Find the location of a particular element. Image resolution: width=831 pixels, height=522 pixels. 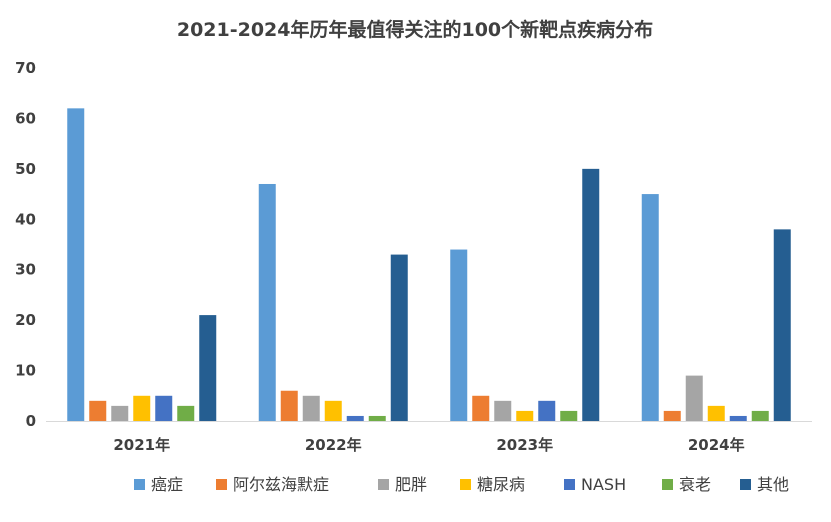

legend-label: 阿尔兹海默症 is located at coordinates (281, 484).